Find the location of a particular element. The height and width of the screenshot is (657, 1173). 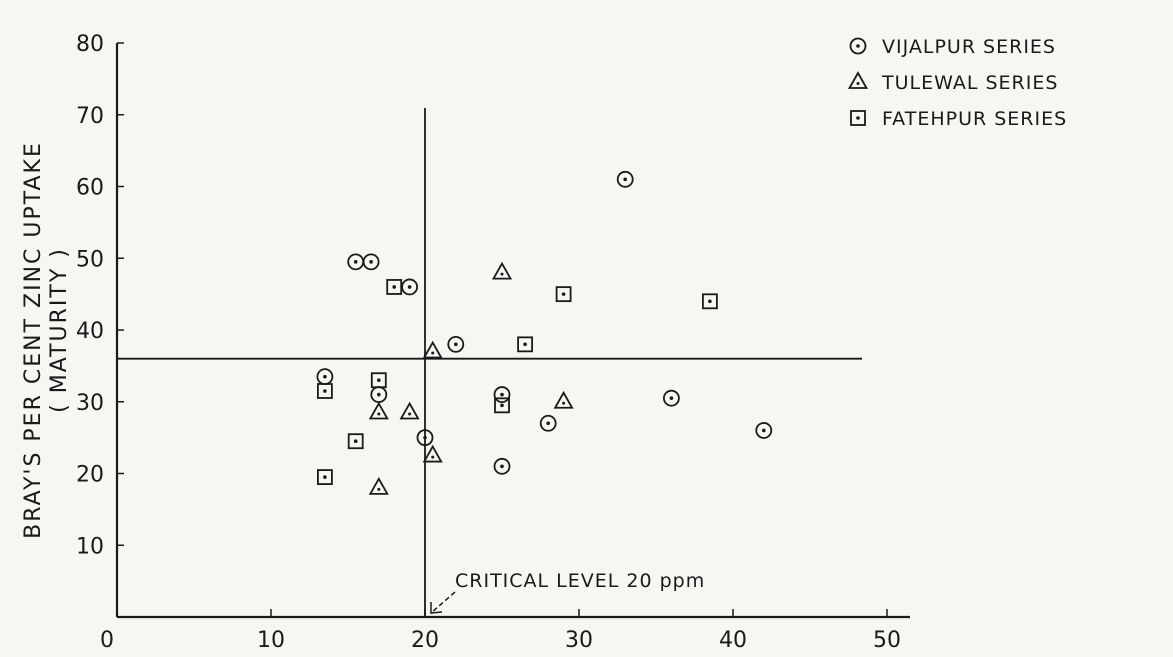

y-tick-label: 30 is located at coordinates (90, 403).